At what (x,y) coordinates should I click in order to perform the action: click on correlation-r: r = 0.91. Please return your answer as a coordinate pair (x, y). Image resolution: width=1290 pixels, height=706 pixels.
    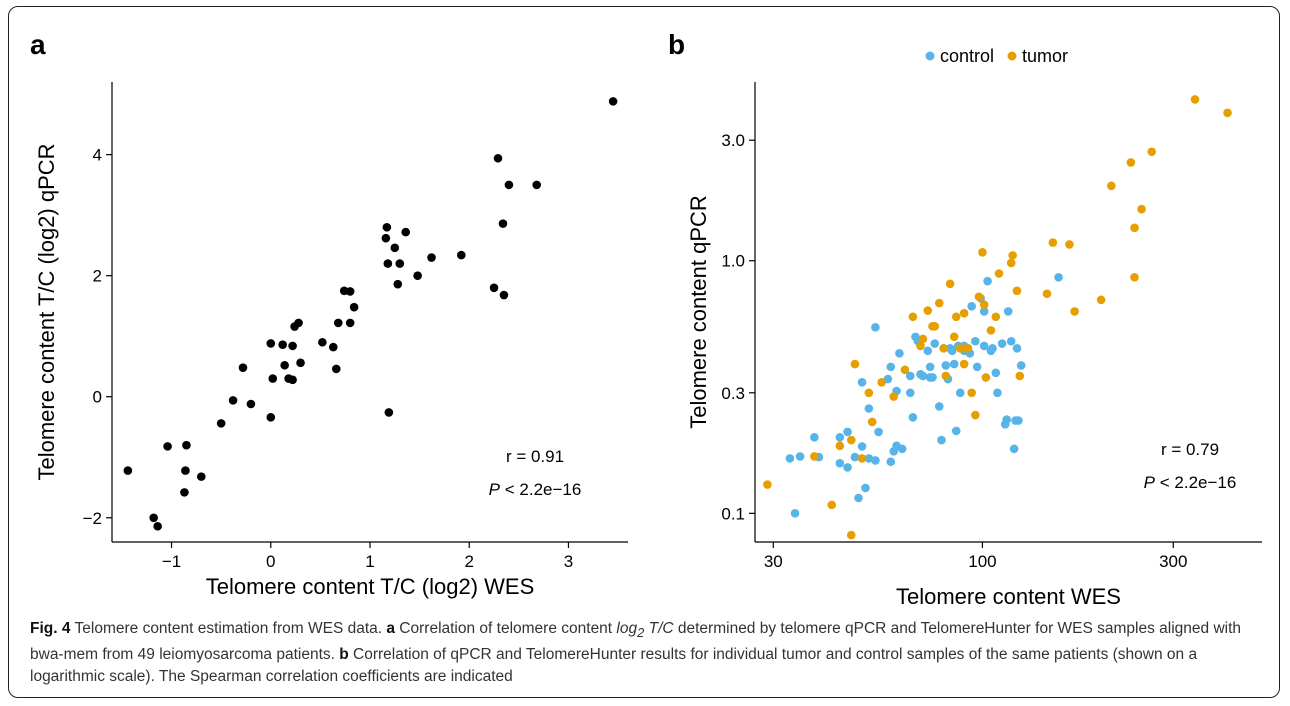
    Looking at the image, I should click on (535, 456).